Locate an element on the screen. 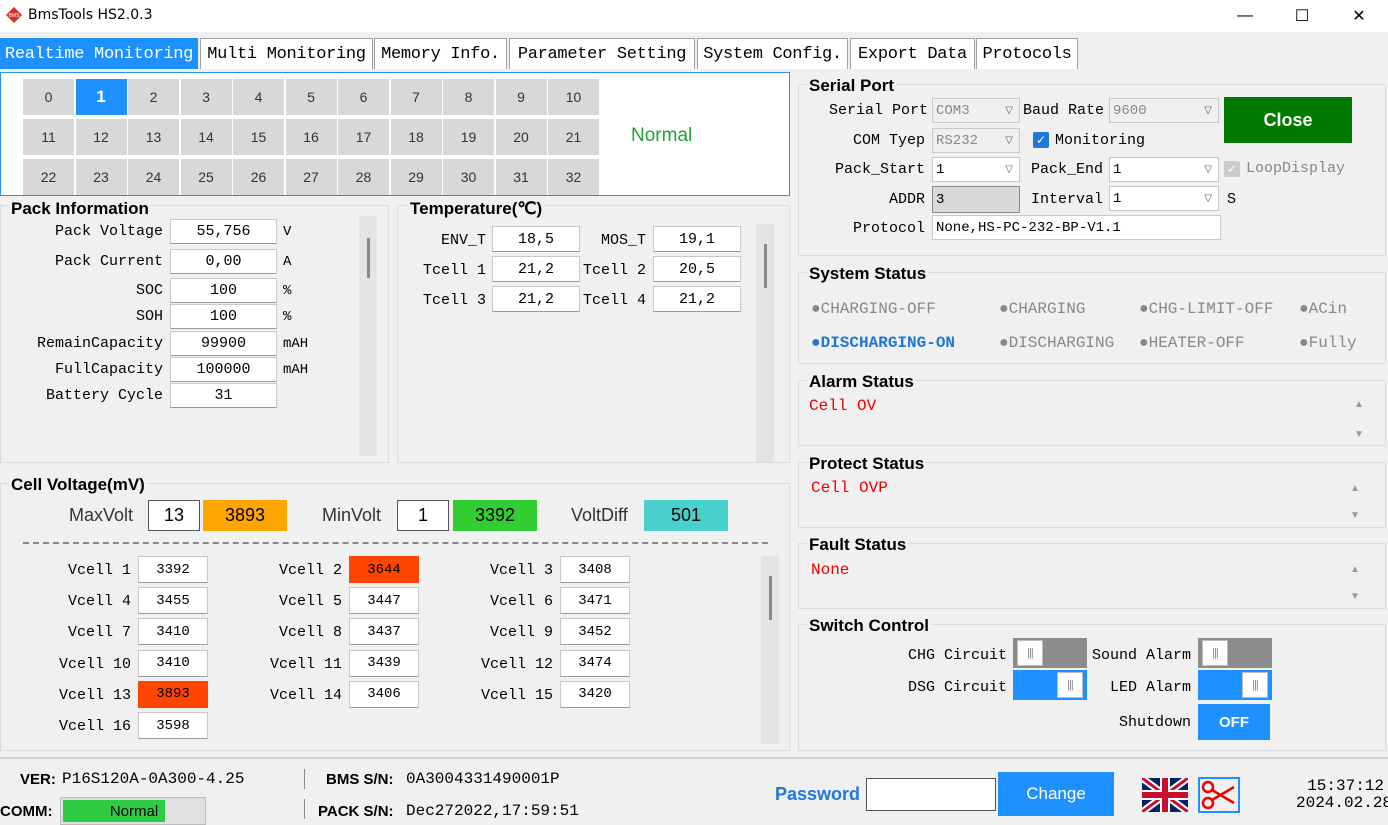 This screenshot has width=1388, height=825. temperature-scrollbar is located at coordinates (765, 343).